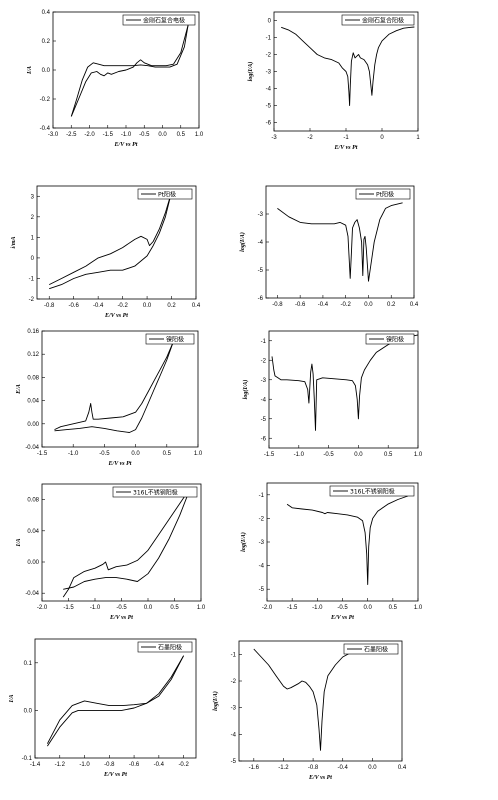 This screenshot has height=800, width=498. What do you see at coordinates (84, 765) in the screenshot?
I see `x-tick-label: -1.0` at bounding box center [84, 765].